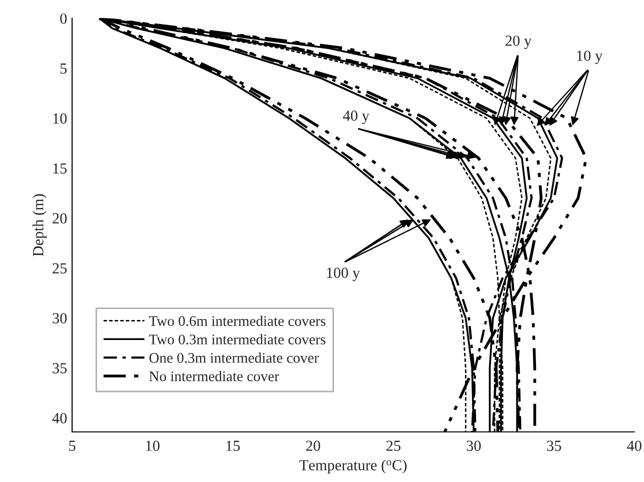  What do you see at coordinates (59, 368) in the screenshot?
I see `y-tick-label: 35` at bounding box center [59, 368].